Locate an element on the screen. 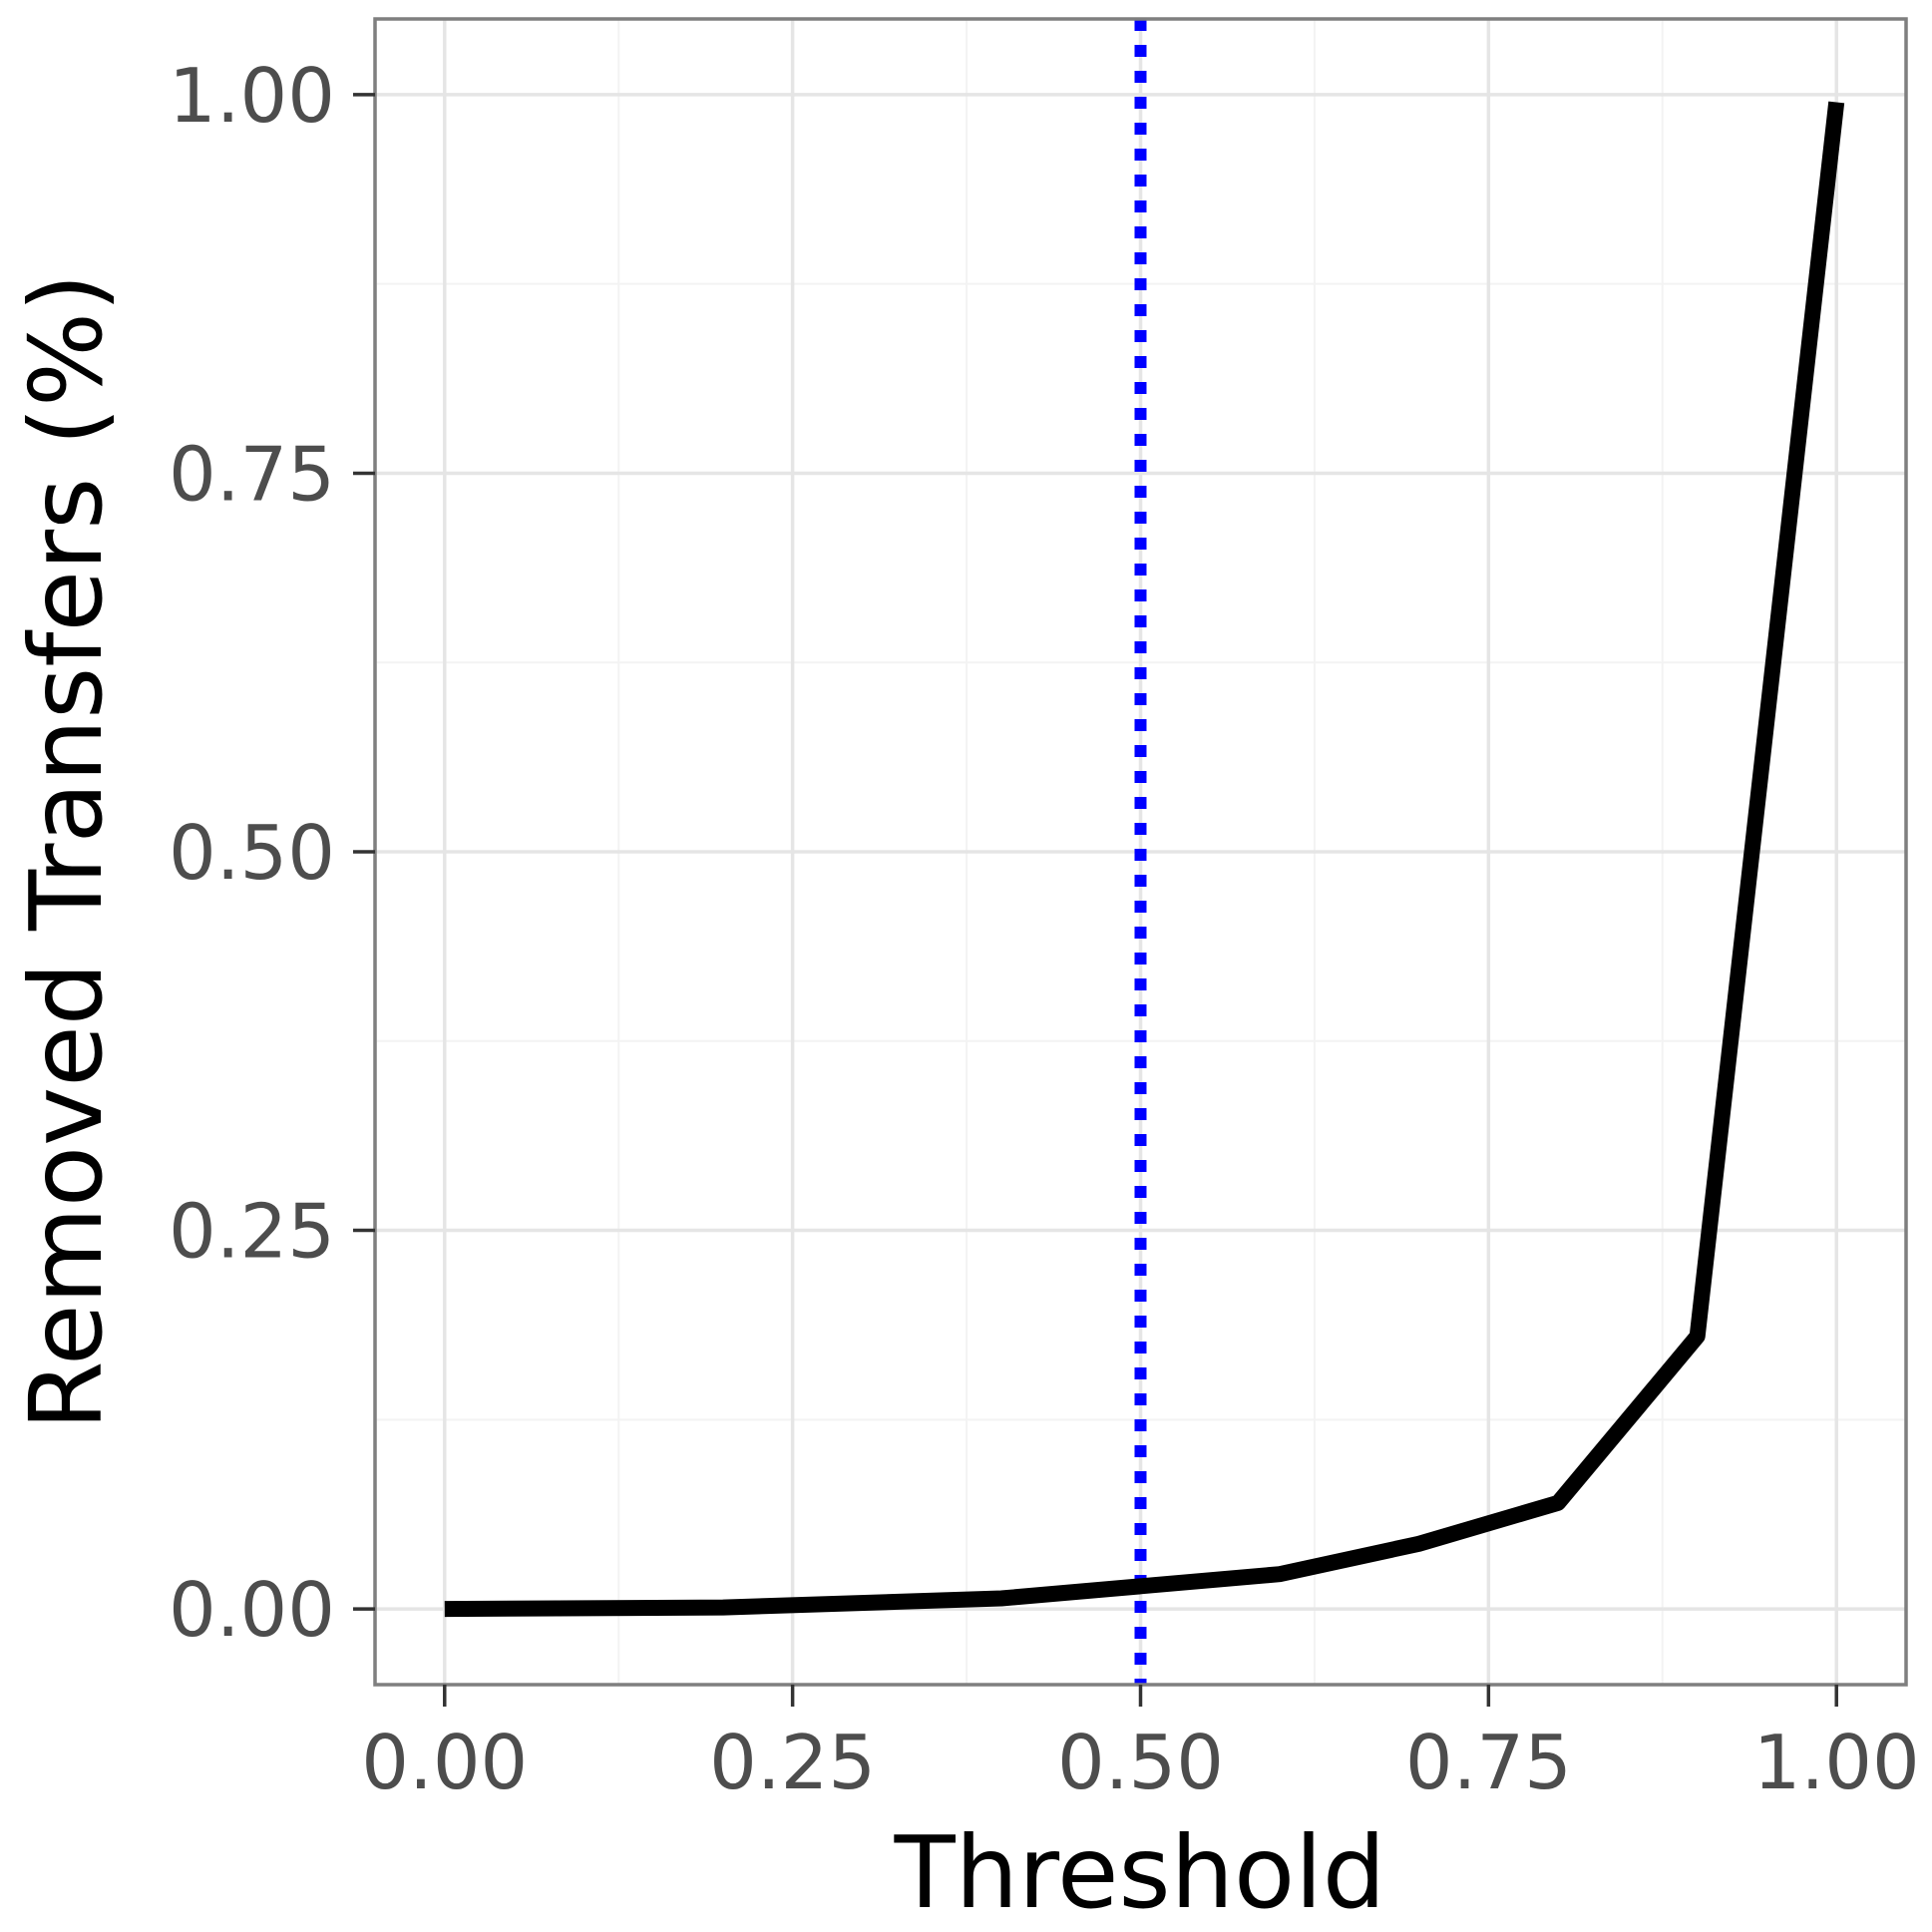 The height and width of the screenshot is (1932, 1932). y-axis: 0.00 0.25 0.50 0.75 1.00 is located at coordinates (272, 853).